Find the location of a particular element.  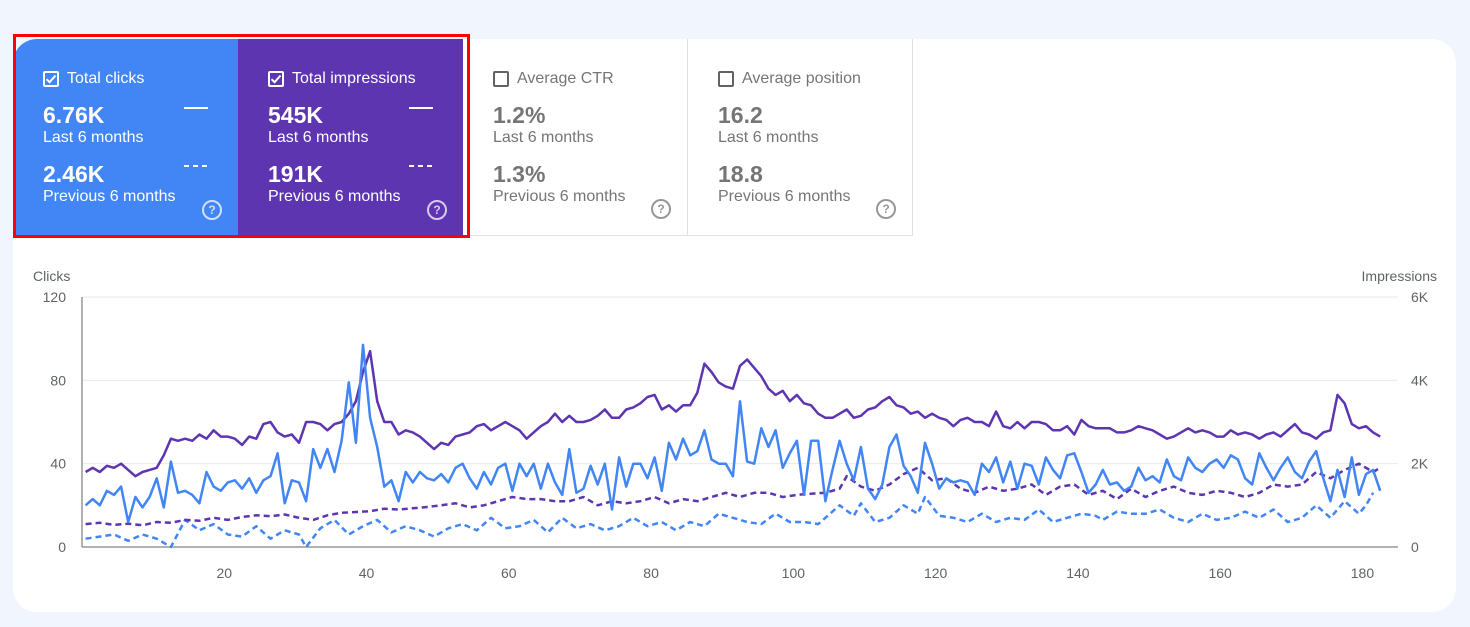

y-right-tick-label: 2K is located at coordinates (1420, 464).